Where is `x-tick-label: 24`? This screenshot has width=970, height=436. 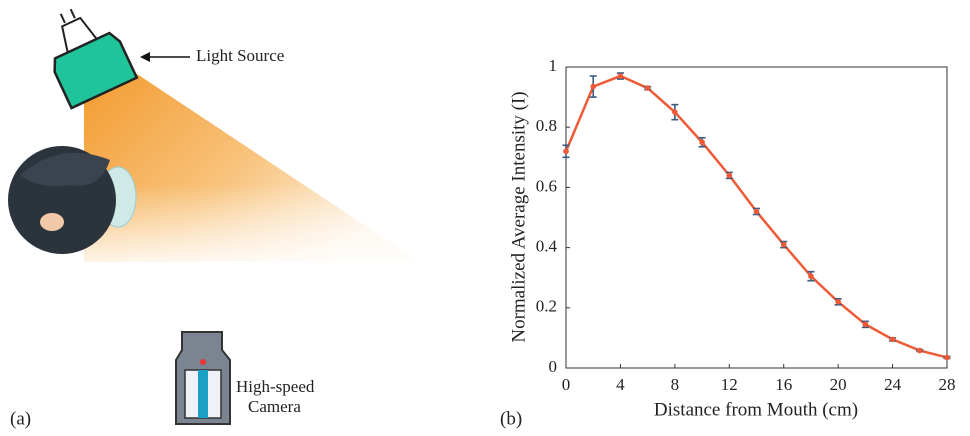 x-tick-label: 24 is located at coordinates (893, 384).